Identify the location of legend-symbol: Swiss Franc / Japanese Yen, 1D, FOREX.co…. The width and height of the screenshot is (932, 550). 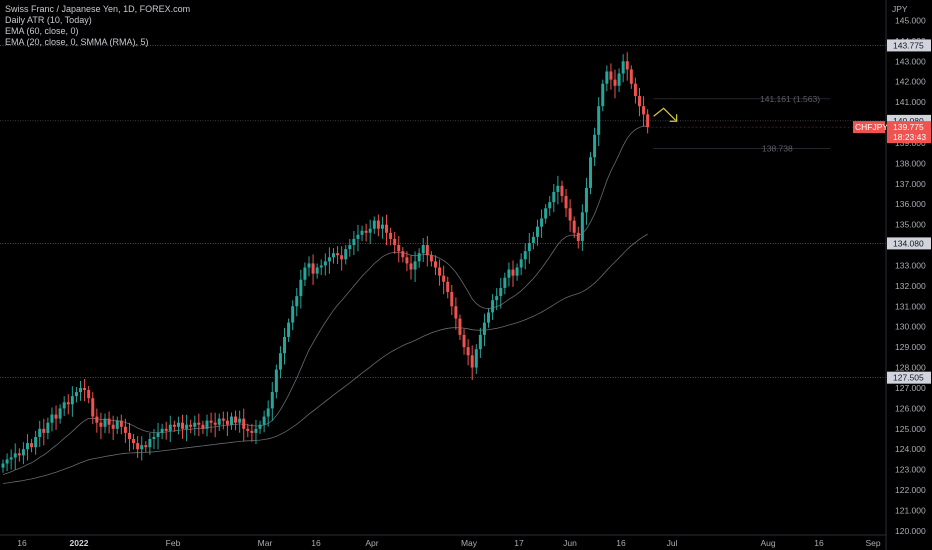
(98, 9).